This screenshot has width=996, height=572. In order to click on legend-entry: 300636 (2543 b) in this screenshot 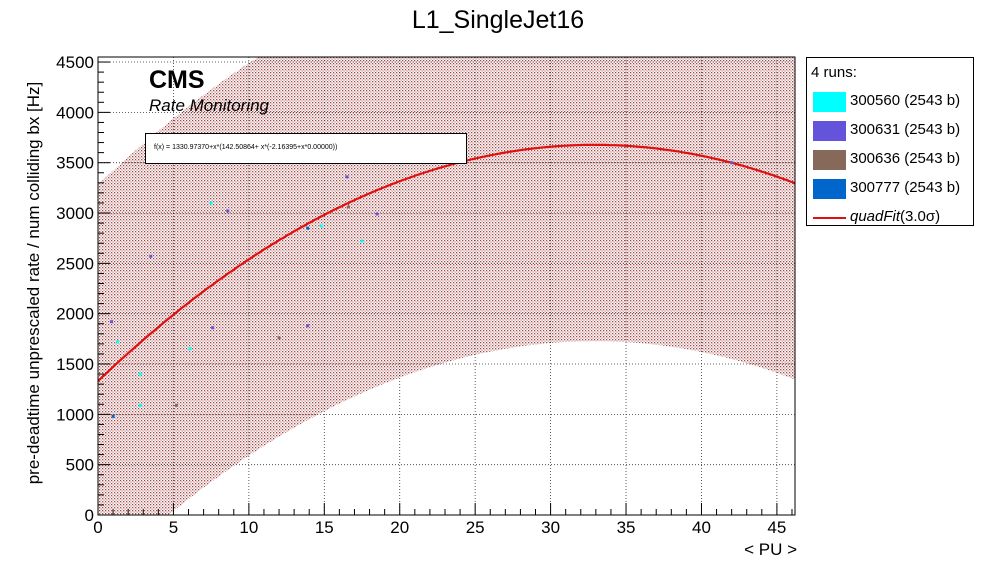, I will do `click(890, 159)`.